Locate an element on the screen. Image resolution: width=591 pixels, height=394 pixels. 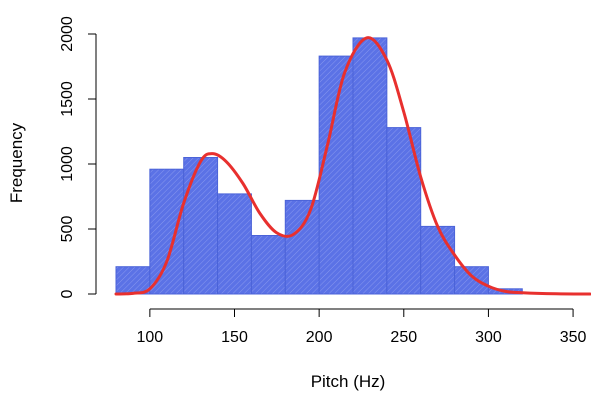
x-axis-title: Pitch (Hz) is located at coordinates (348, 381).